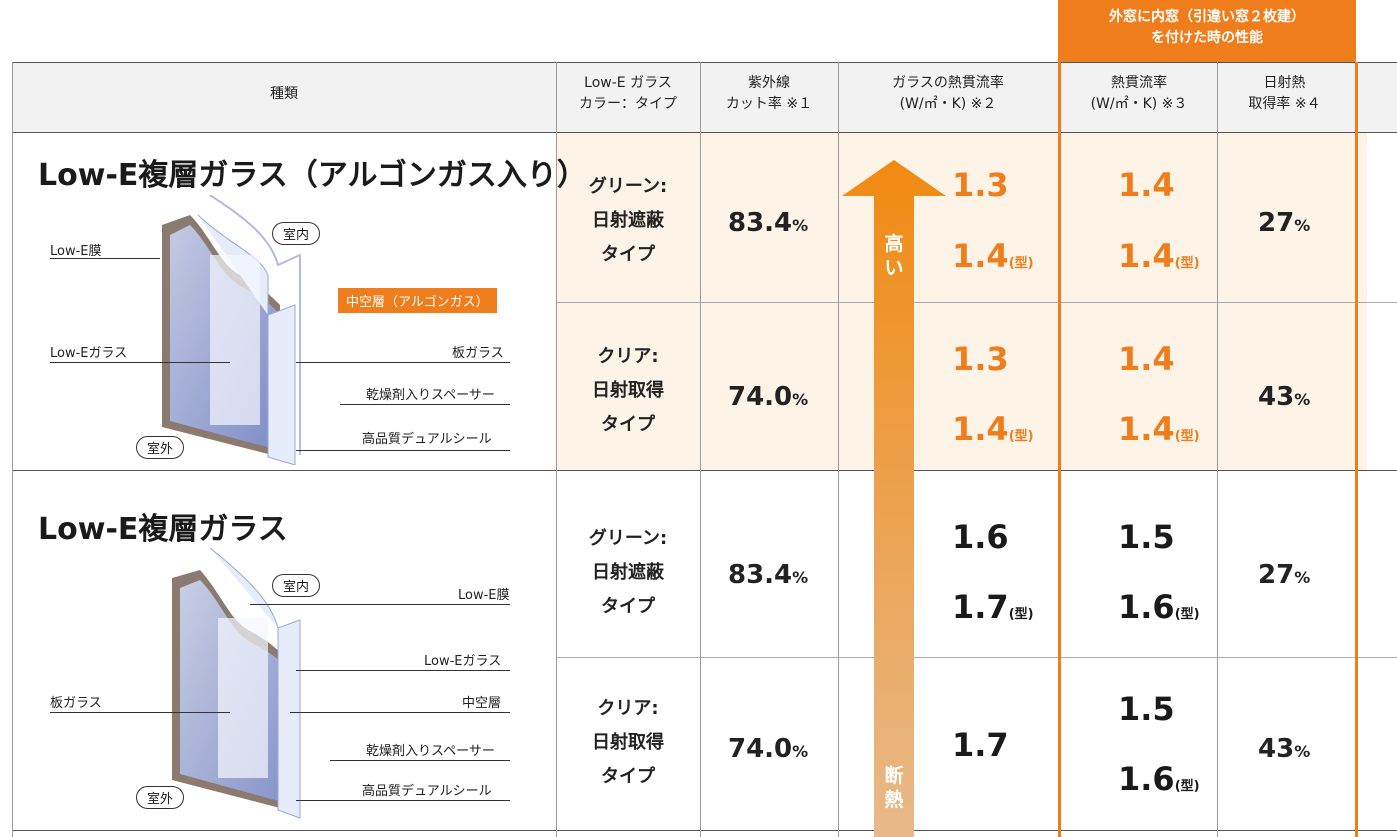 This screenshot has height=837, width=1397. What do you see at coordinates (312, 175) in the screenshot?
I see `section-1-title: Low-E複層ガラス（アルゴンガス入り）` at bounding box center [312, 175].